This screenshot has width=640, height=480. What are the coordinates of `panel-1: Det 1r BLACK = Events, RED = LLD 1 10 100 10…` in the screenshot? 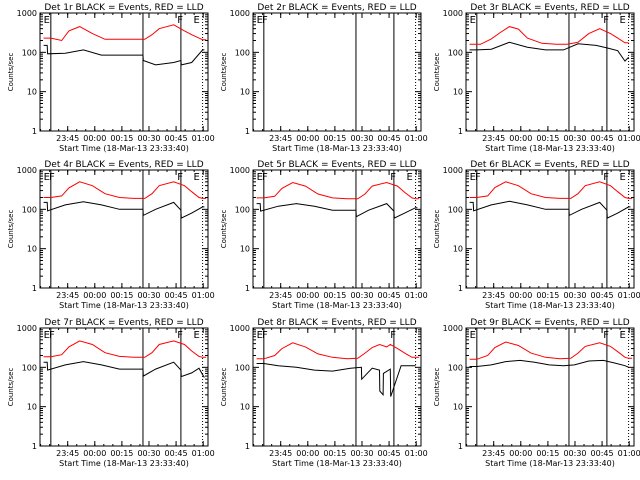 It's located at (111, 78).